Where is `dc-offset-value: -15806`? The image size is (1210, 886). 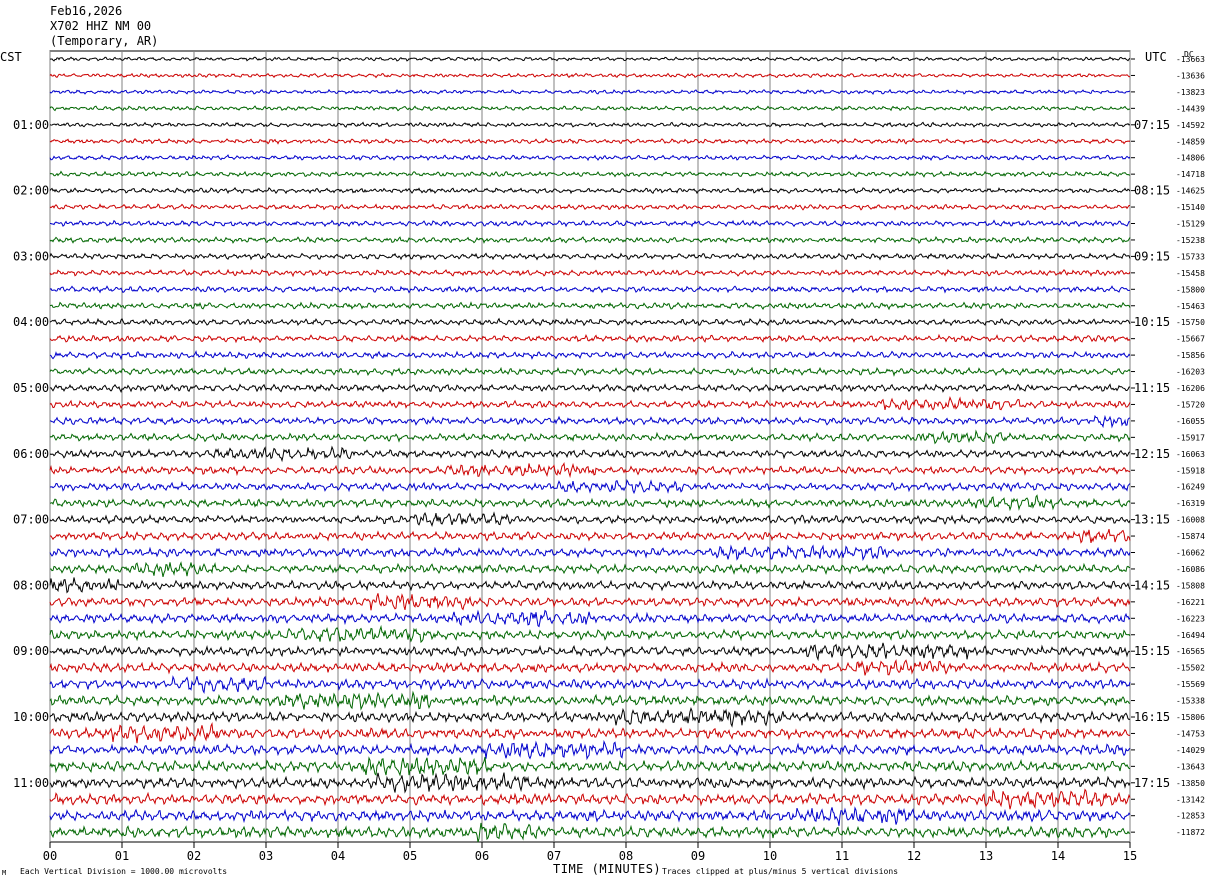 dc-offset-value: -15806 is located at coordinates (1190, 717).